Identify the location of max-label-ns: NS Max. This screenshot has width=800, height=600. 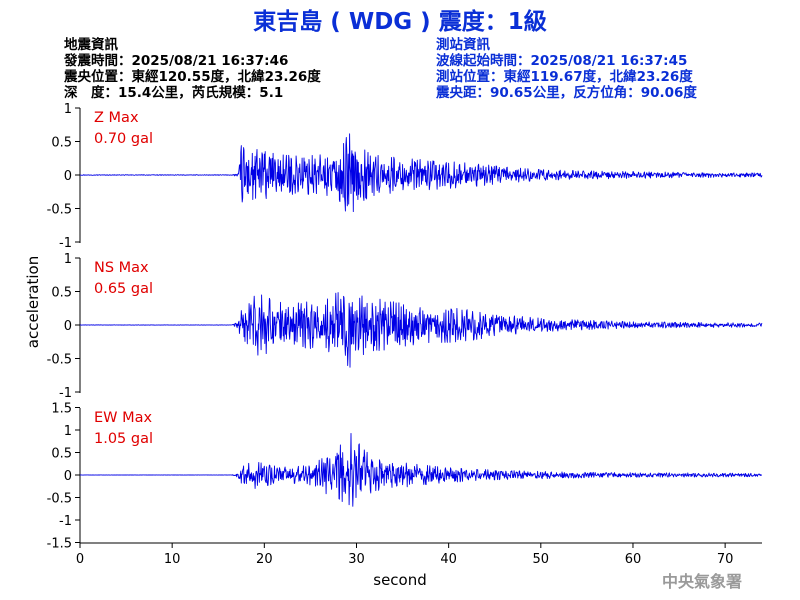
(121, 268).